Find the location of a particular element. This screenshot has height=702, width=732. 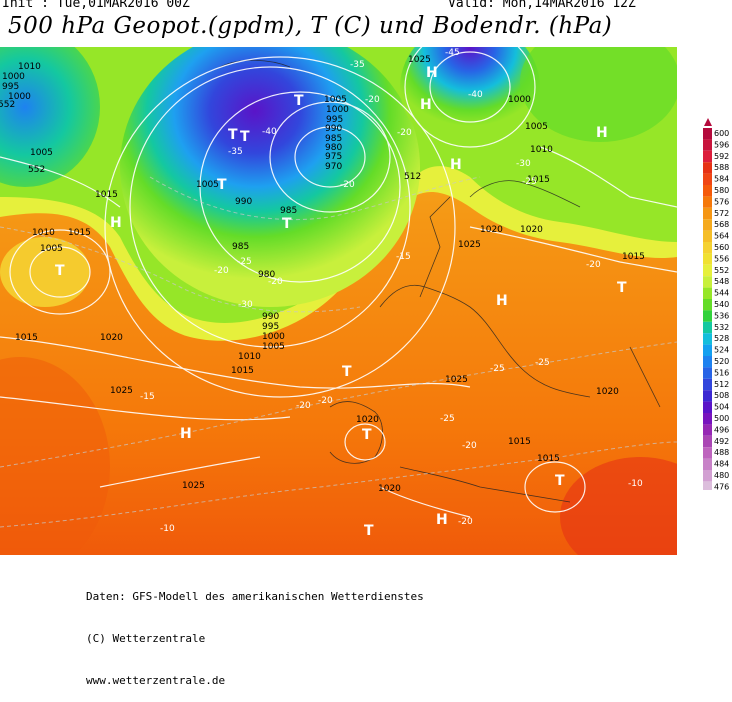

legend-level-label: 492 is located at coordinates (721, 441).